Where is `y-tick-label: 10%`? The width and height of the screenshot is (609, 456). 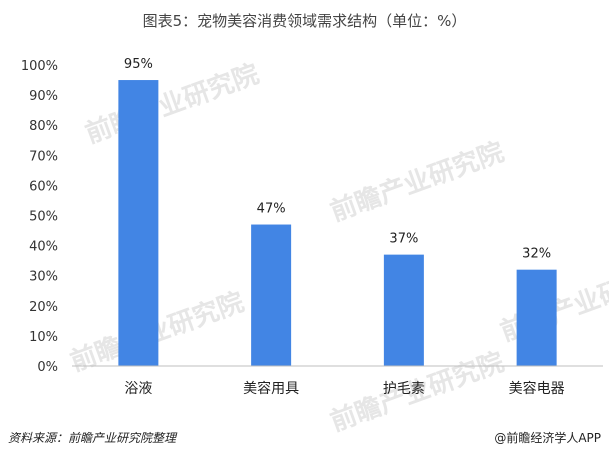
y-tick-label: 10% is located at coordinates (43, 337).